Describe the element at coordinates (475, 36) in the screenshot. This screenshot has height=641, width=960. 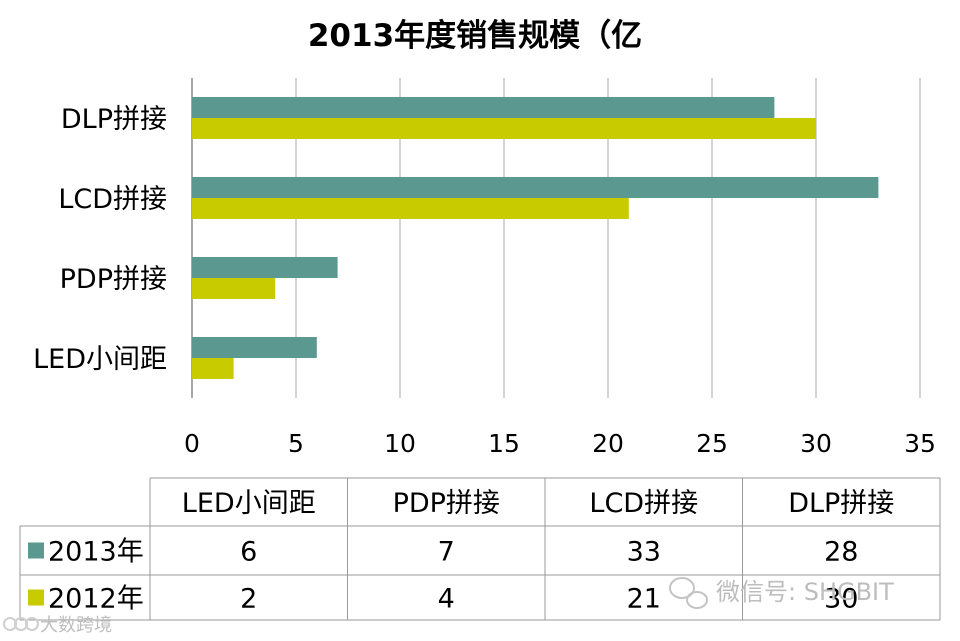
I see `chart-title: 2013年度销售规模（亿` at that location.